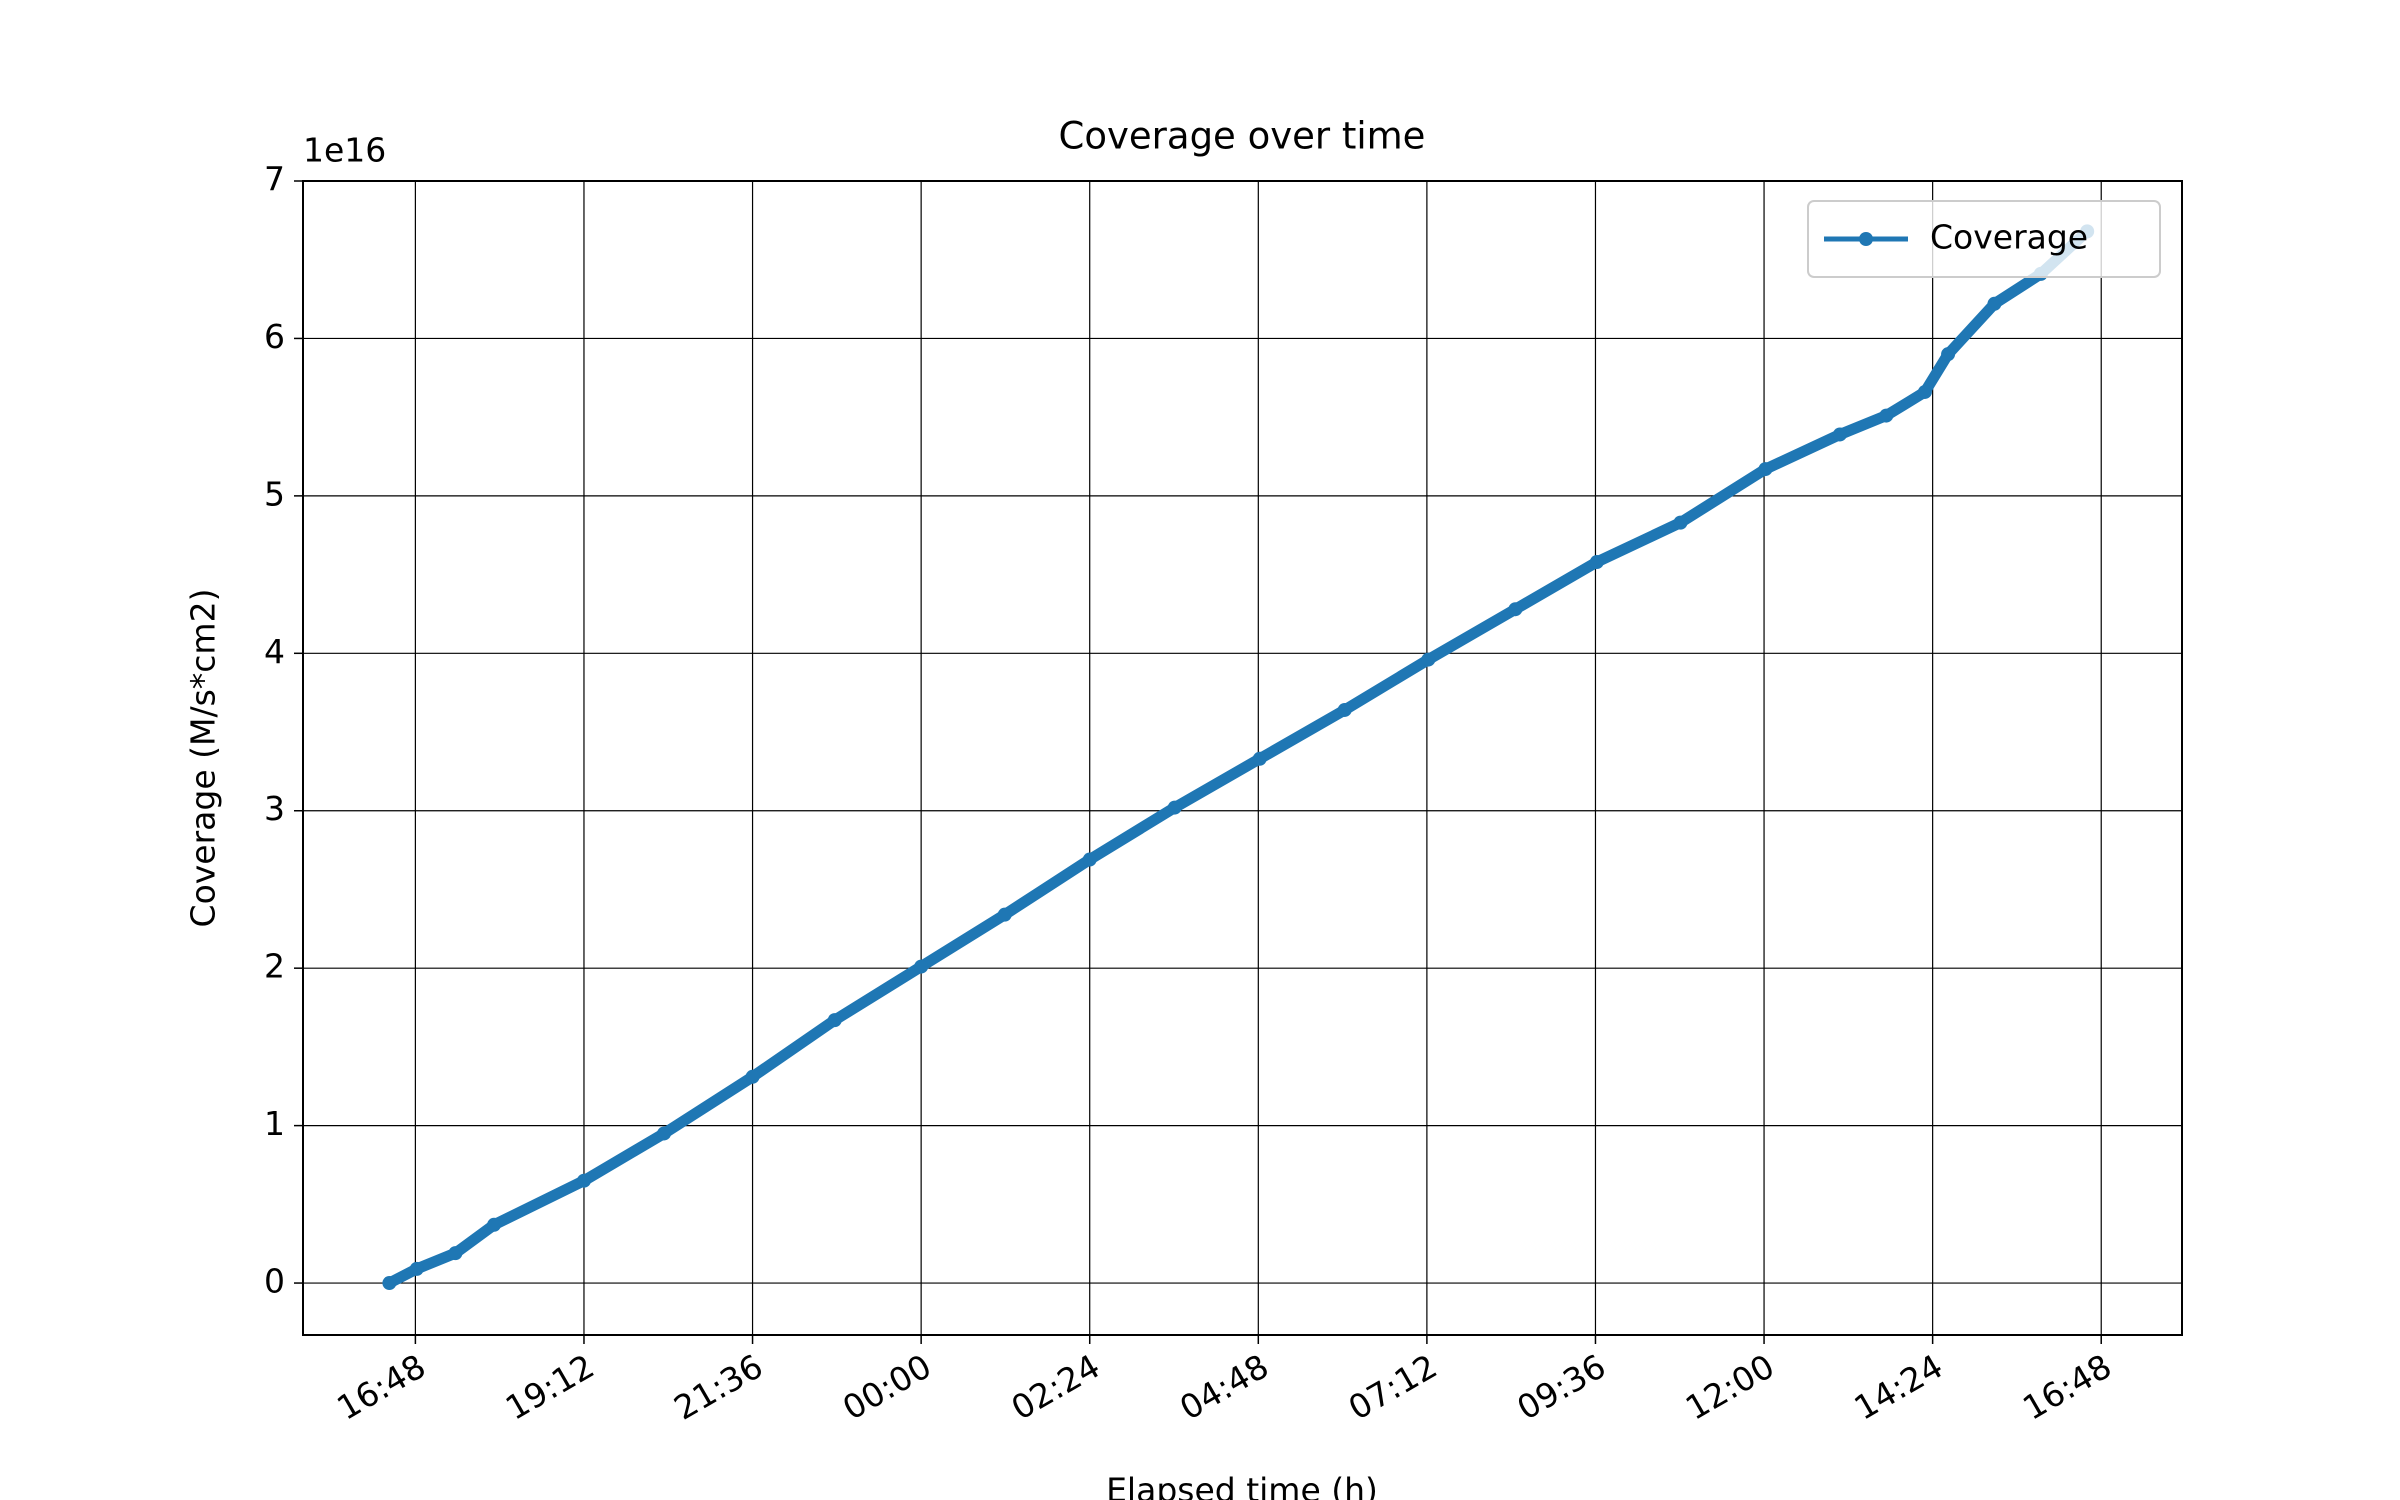  What do you see at coordinates (1224, 1386) in the screenshot?
I see `x-tick-label: 04:48` at bounding box center [1224, 1386].